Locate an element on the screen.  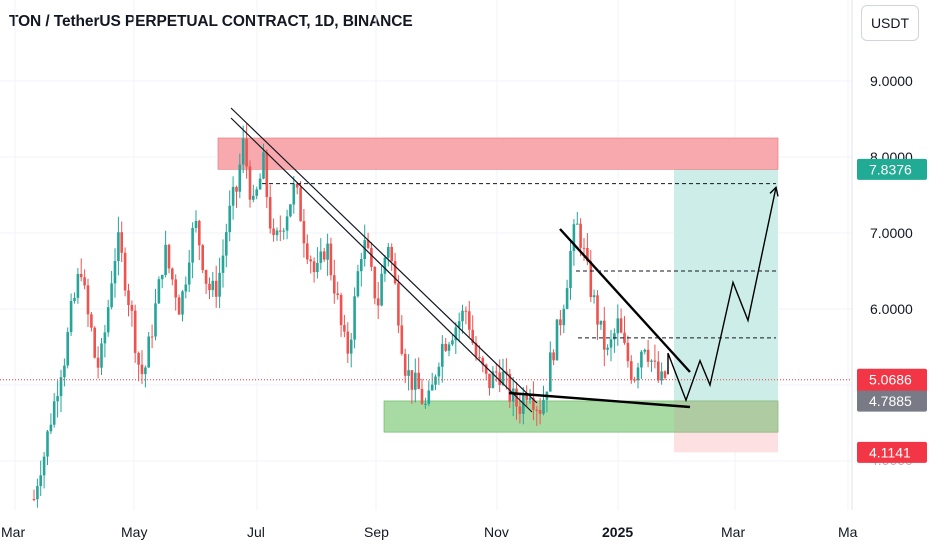
price-label-value: 4.1141 is located at coordinates (890, 452).